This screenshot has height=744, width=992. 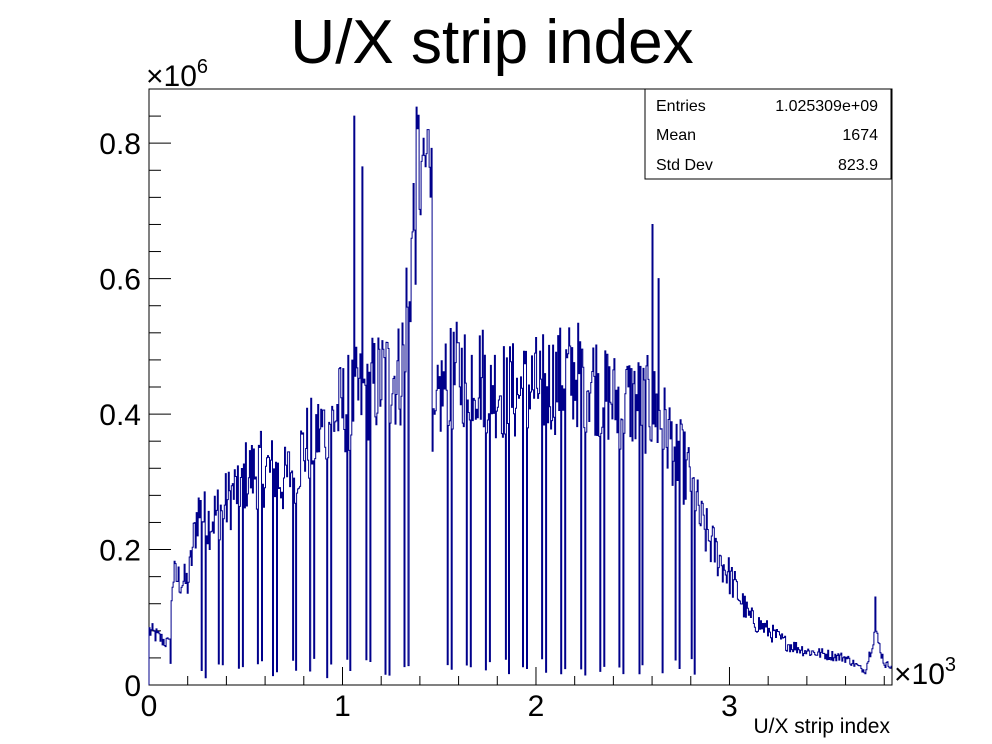 I want to click on stats-stddev-label: Std Dev, so click(x=684, y=165).